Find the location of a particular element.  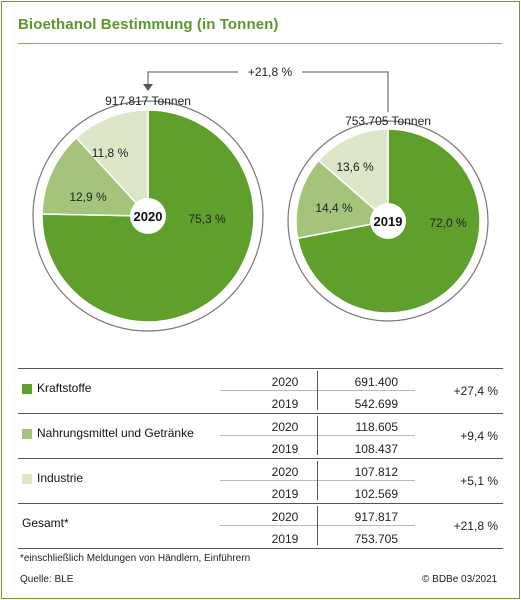

row-label: Gesamt* is located at coordinates (45, 523).